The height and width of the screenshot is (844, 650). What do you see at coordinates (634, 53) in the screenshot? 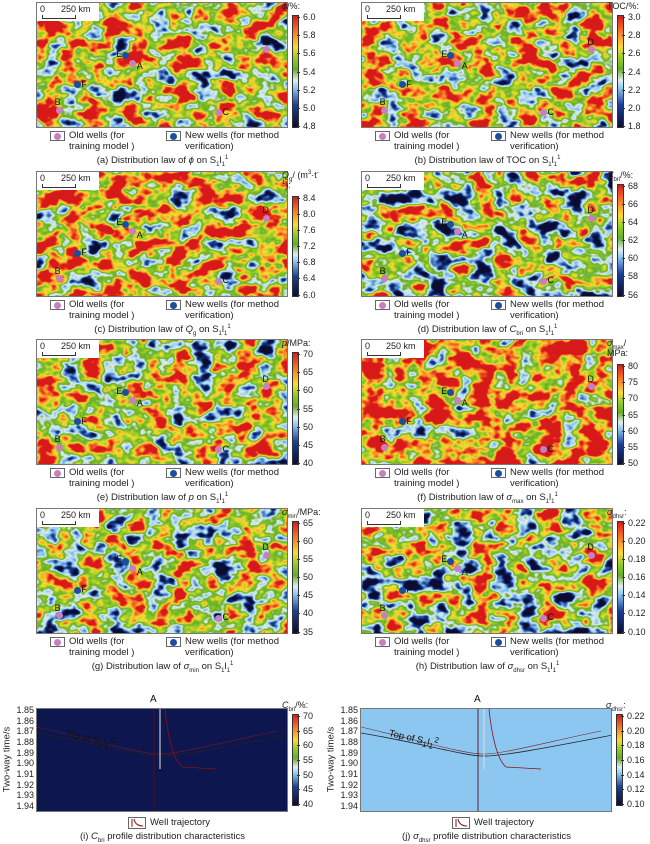
I see `colorbar-tick-label: 2.6` at bounding box center [634, 53].